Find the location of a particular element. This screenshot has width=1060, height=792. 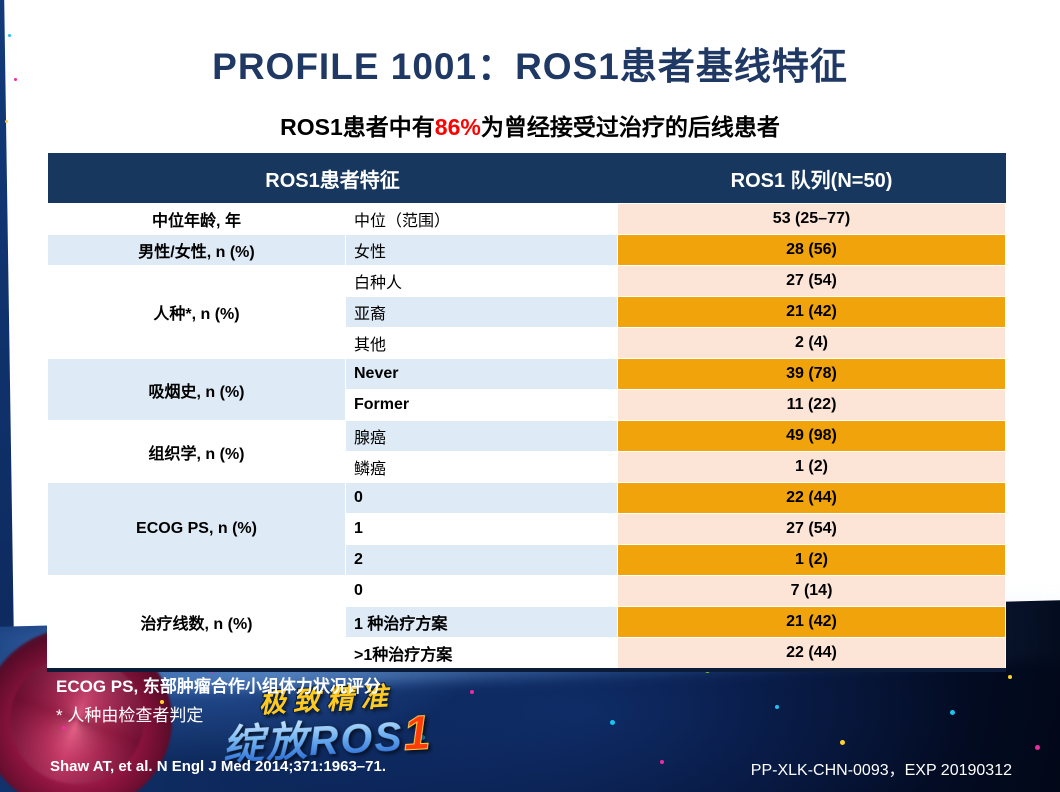

left-edge-decoration is located at coordinates (7, 324).